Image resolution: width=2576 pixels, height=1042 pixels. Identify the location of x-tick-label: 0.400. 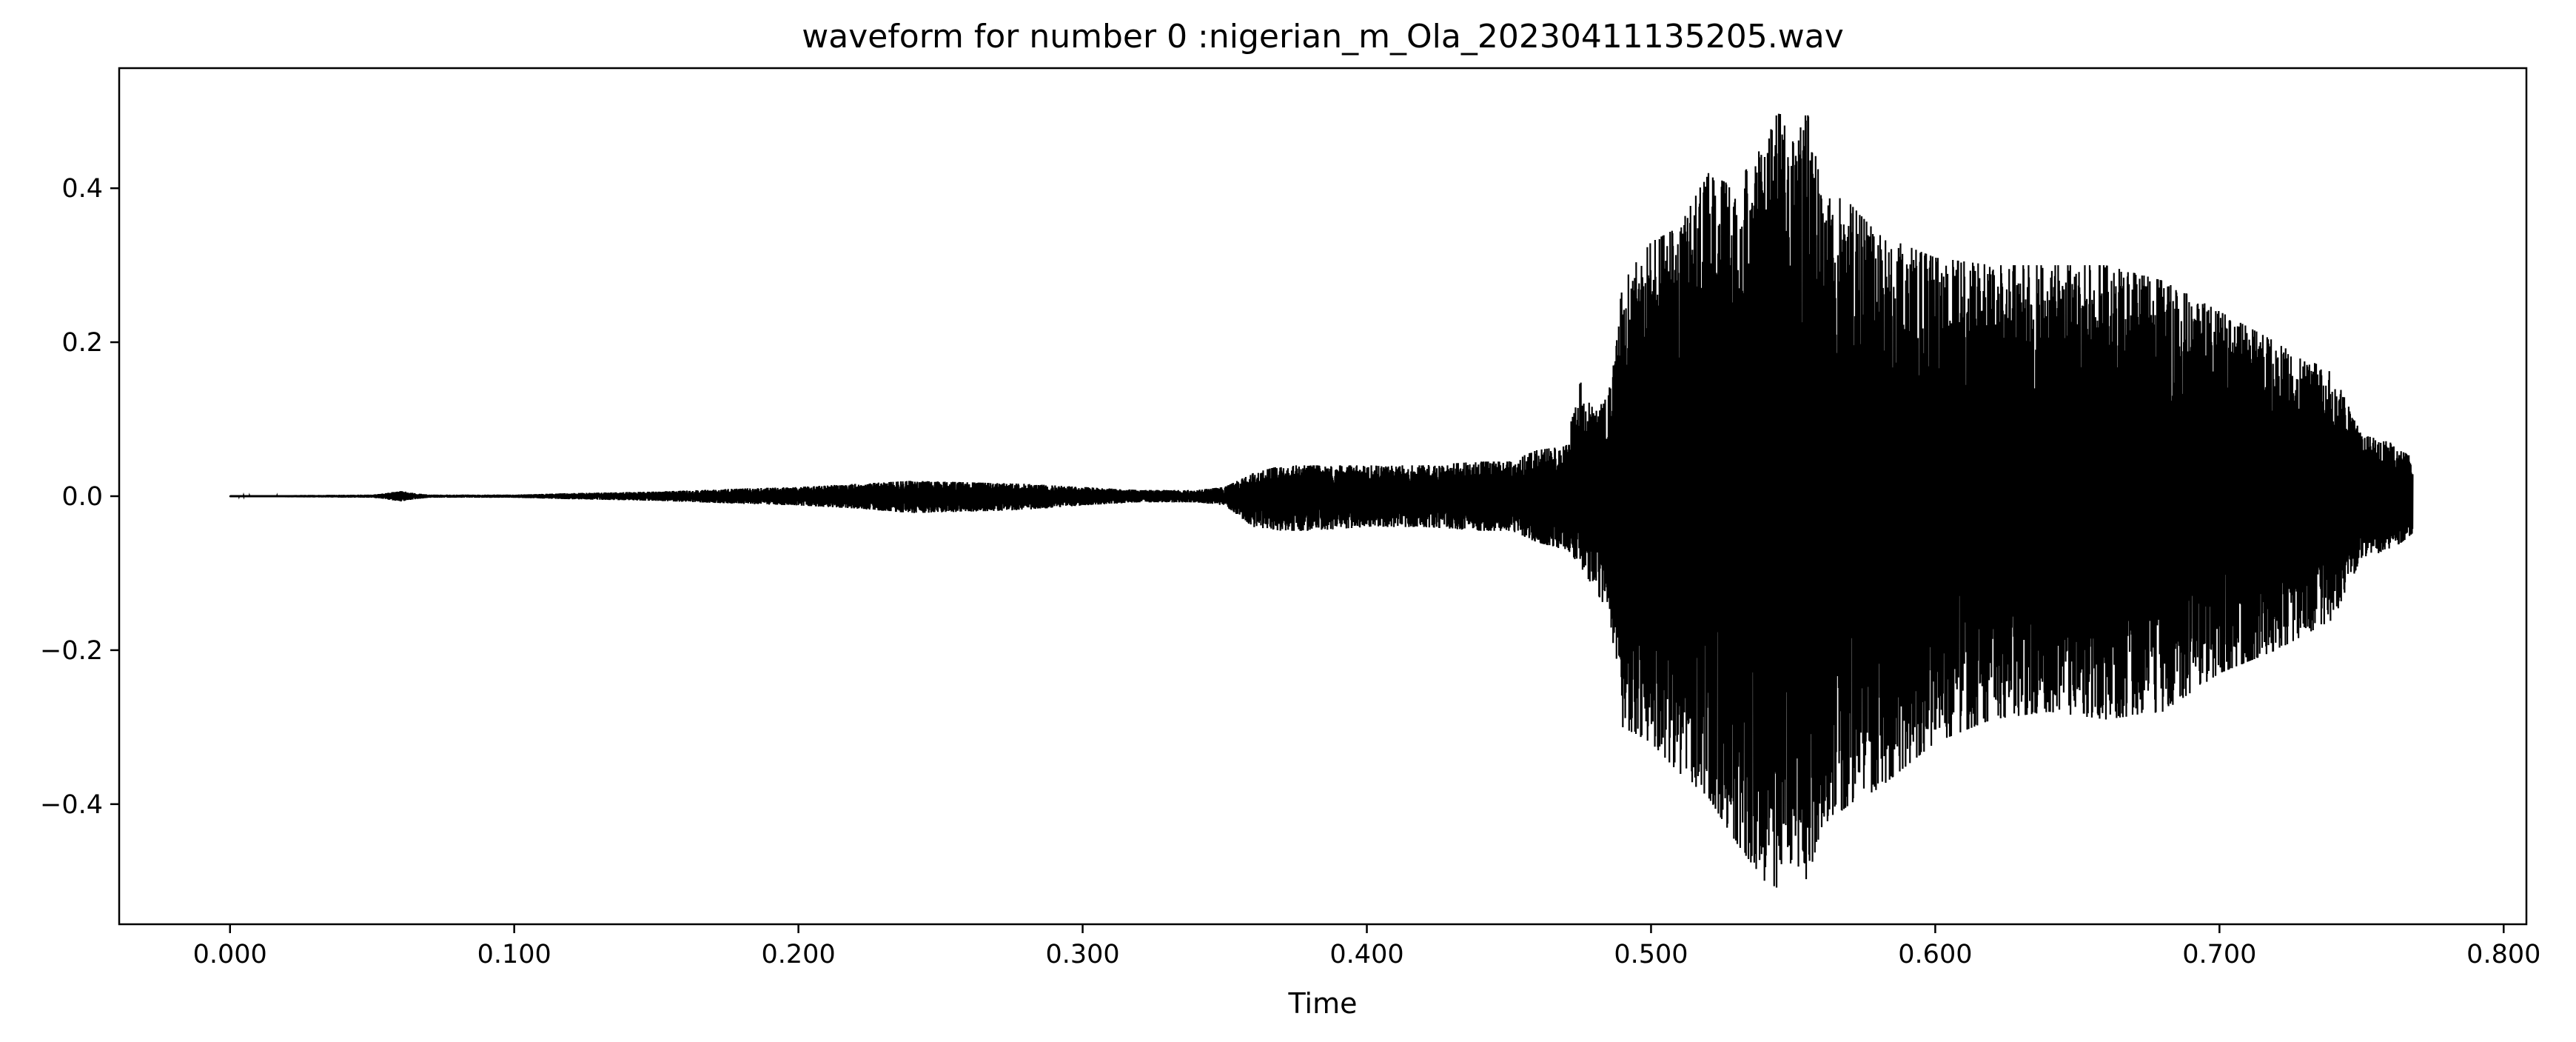
(1366, 954).